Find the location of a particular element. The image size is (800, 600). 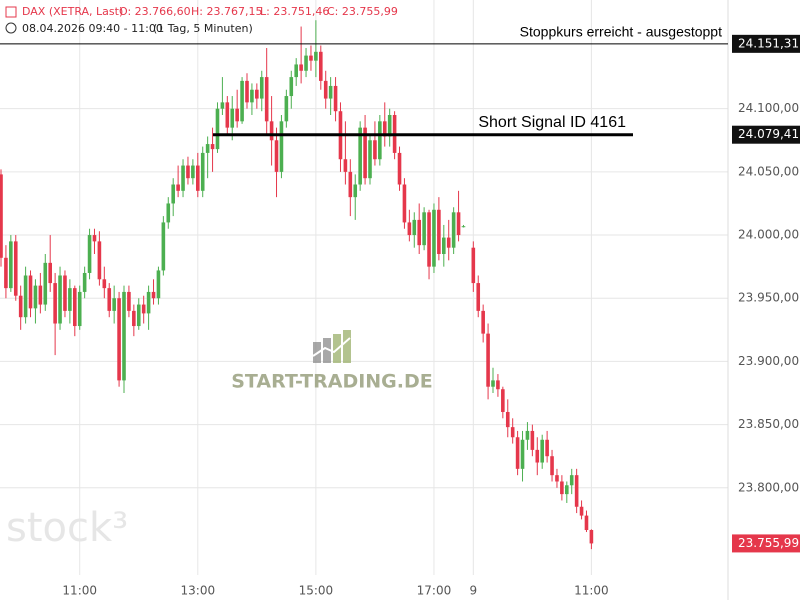

price-tag-label: 24.079,41 is located at coordinates (768, 134).